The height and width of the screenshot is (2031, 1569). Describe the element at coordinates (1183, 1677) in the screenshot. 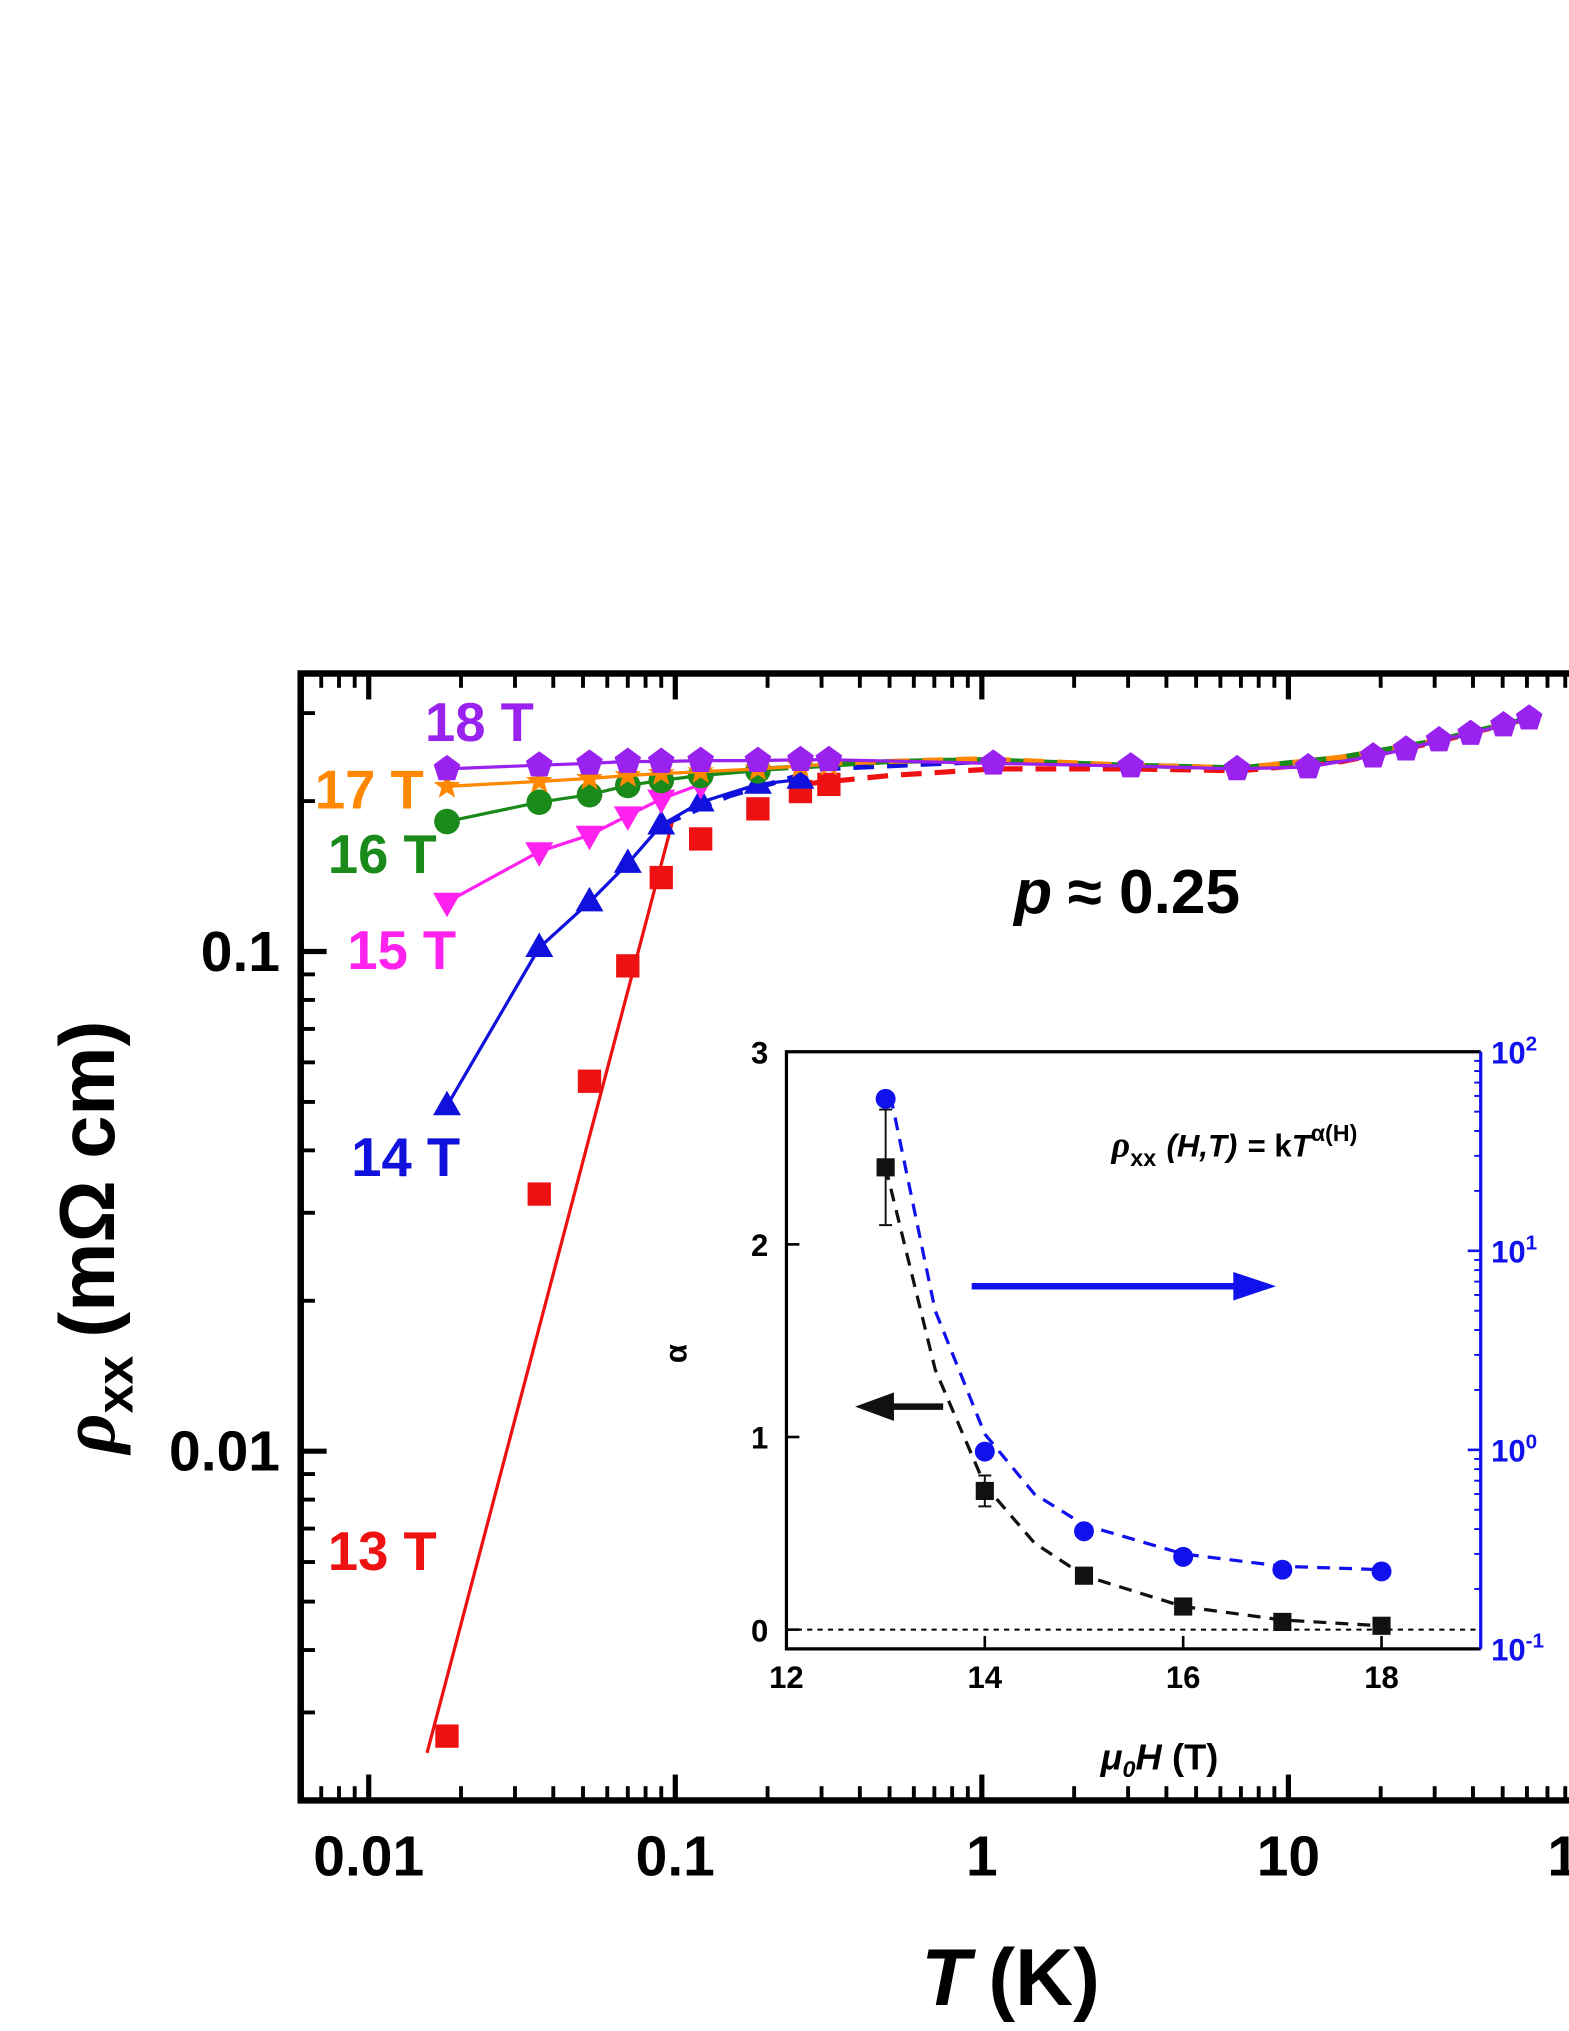

I see `x-tick-label: 16` at that location.